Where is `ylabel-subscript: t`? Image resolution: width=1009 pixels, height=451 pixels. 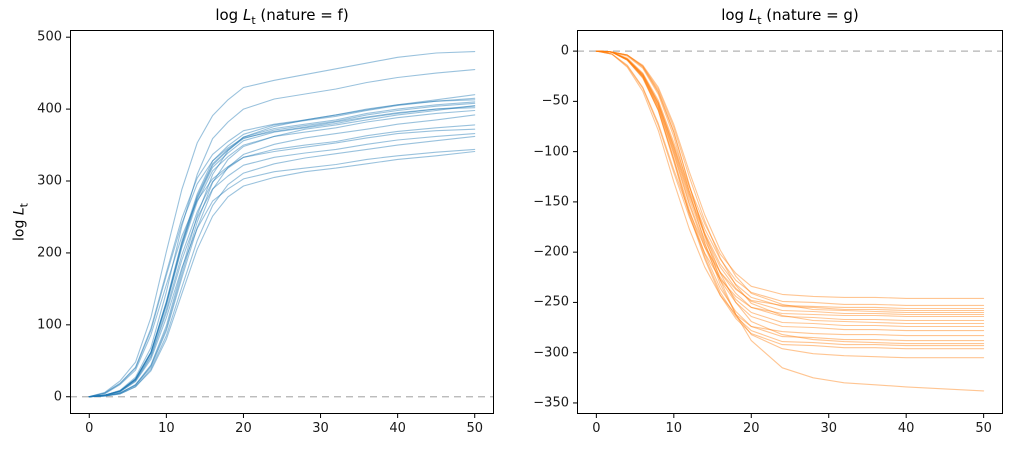
ylabel-subscript: t is located at coordinates (24, 205).